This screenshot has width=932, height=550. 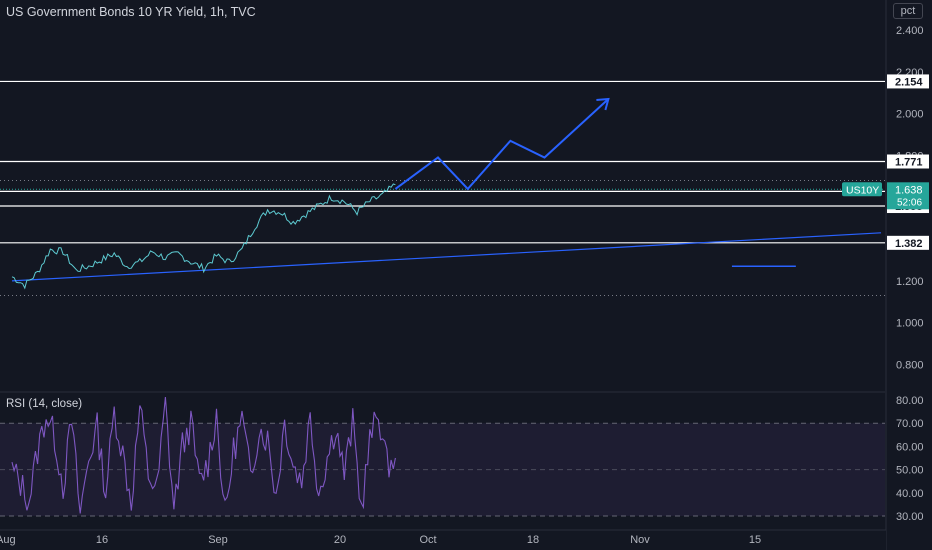 I want to click on chart-title: US Government Bonds 10 YR Yield, 1h, TVC, so click(x=131, y=12).